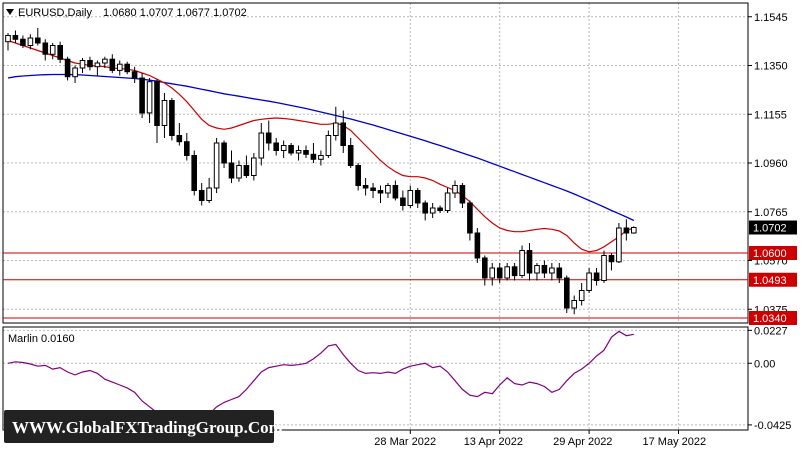  Describe the element at coordinates (493, 442) in the screenshot. I see `time-tick-label: 13 Apr 2022` at that location.